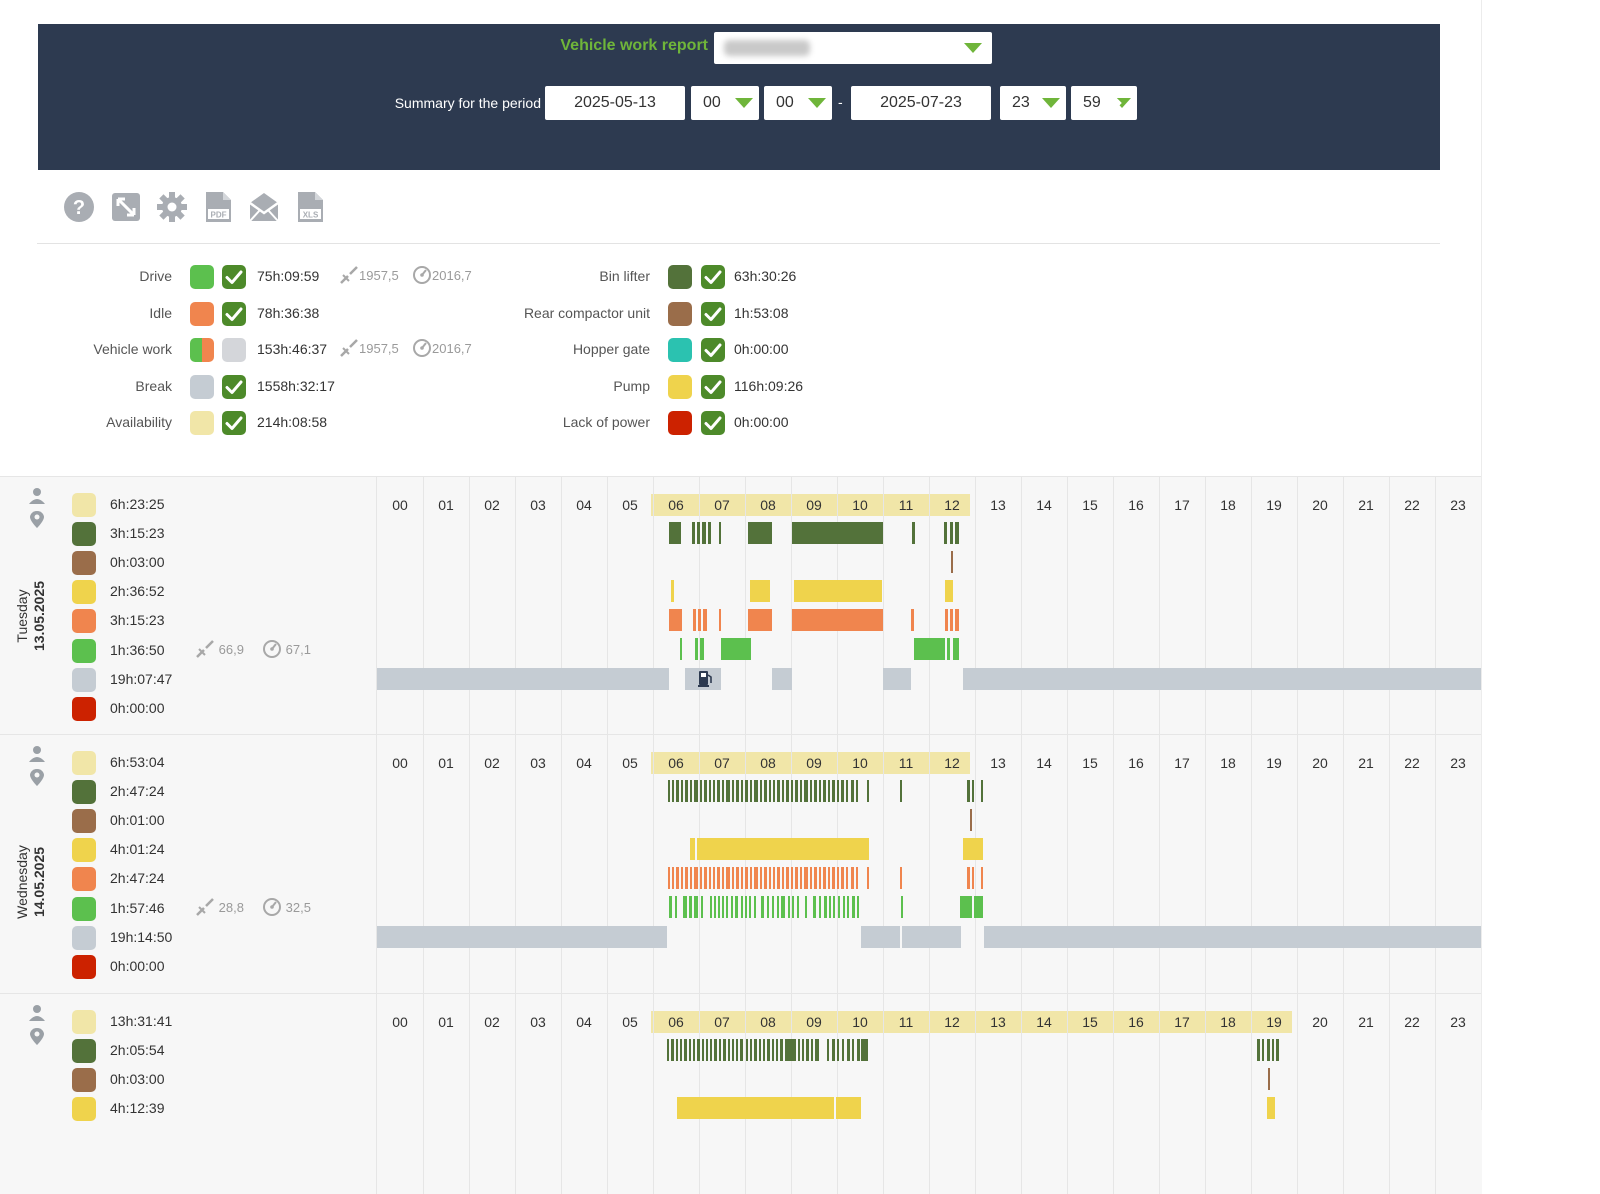  Describe the element at coordinates (615, 103) in the screenshot. I see `date-from-input: 2025-05-13` at that location.